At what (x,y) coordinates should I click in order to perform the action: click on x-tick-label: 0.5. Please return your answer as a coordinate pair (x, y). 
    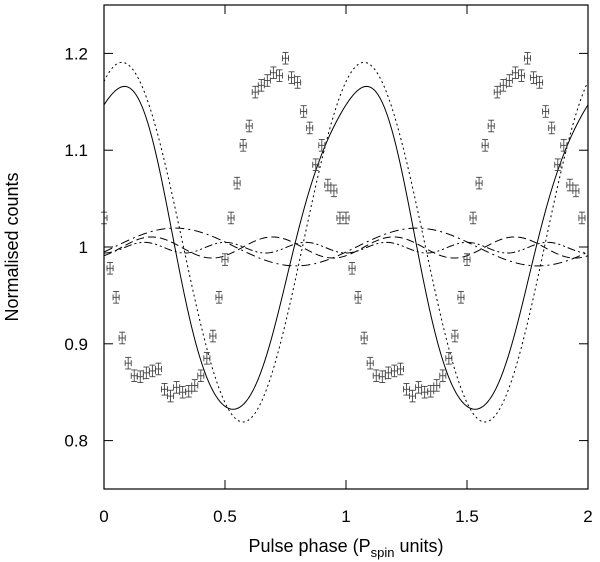
    Looking at the image, I should click on (225, 516).